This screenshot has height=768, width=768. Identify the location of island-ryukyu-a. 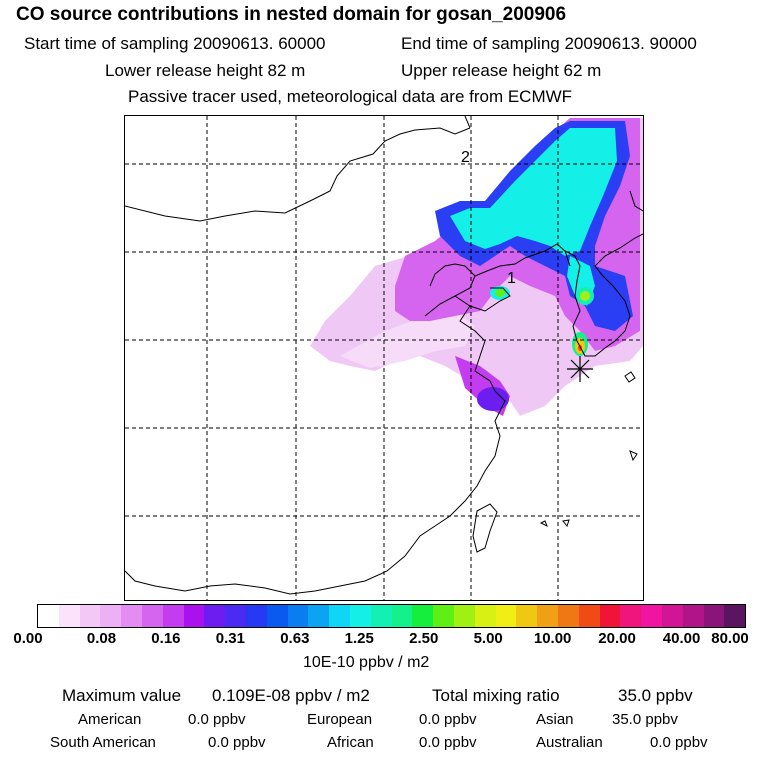
(633, 456).